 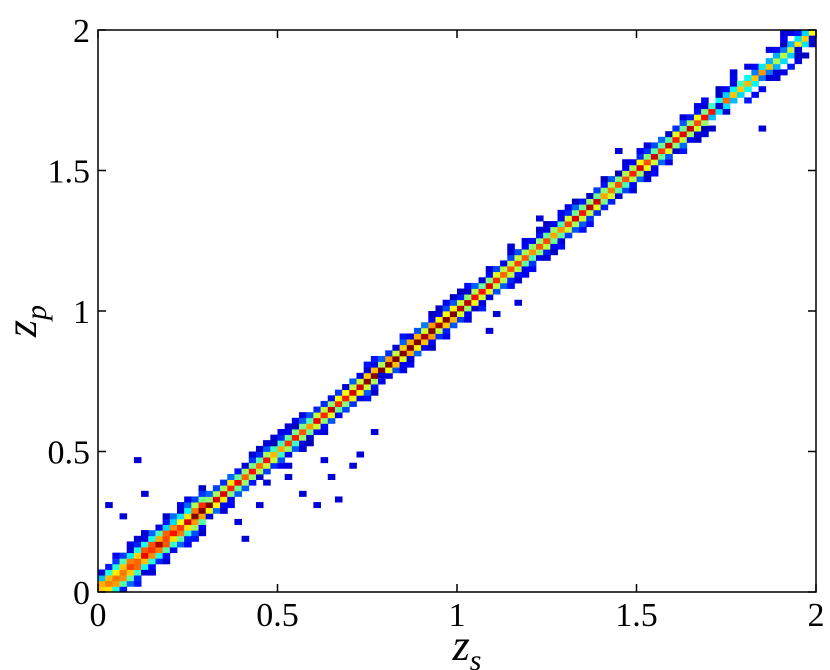 What do you see at coordinates (277, 615) in the screenshot?
I see `x-tick-label: 0.5` at bounding box center [277, 615].